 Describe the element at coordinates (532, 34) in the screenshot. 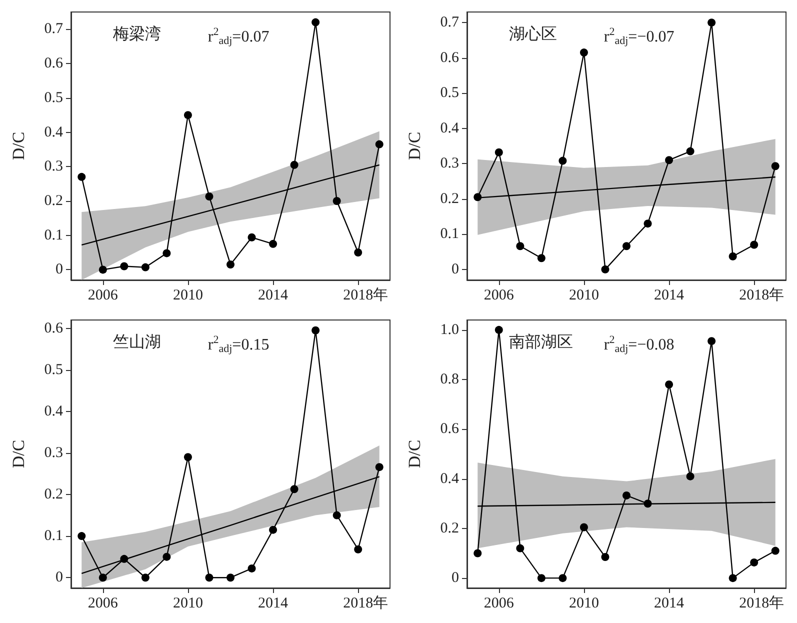

I see `annotation: 湖心区` at that location.